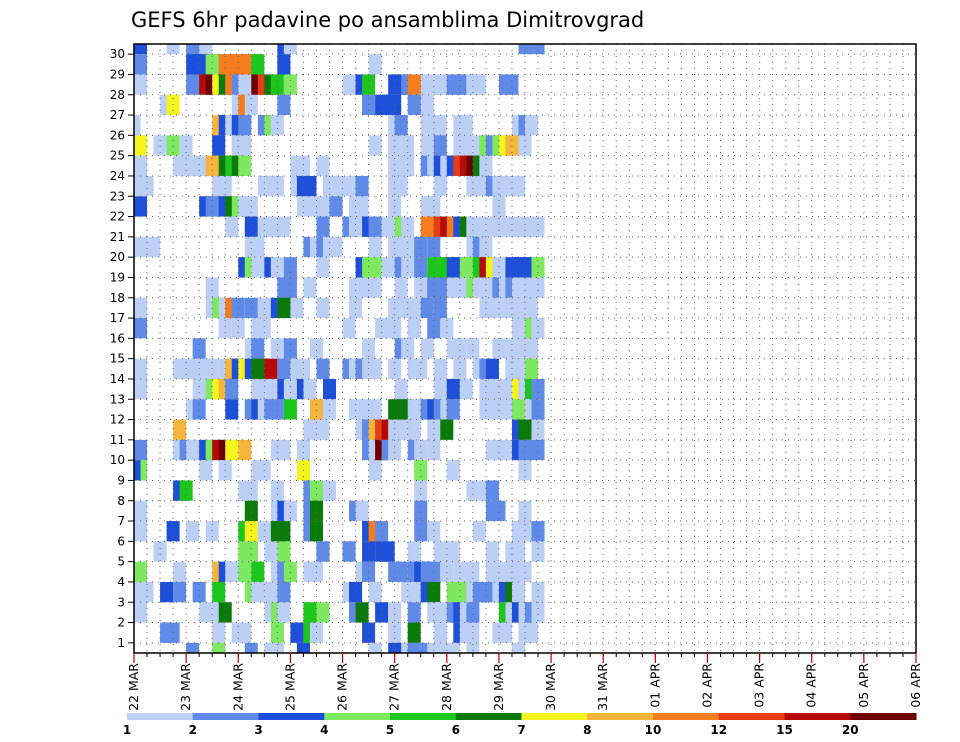 The image size is (960, 742). Describe the element at coordinates (850, 730) in the screenshot. I see `legend-tick-label: 20` at that location.